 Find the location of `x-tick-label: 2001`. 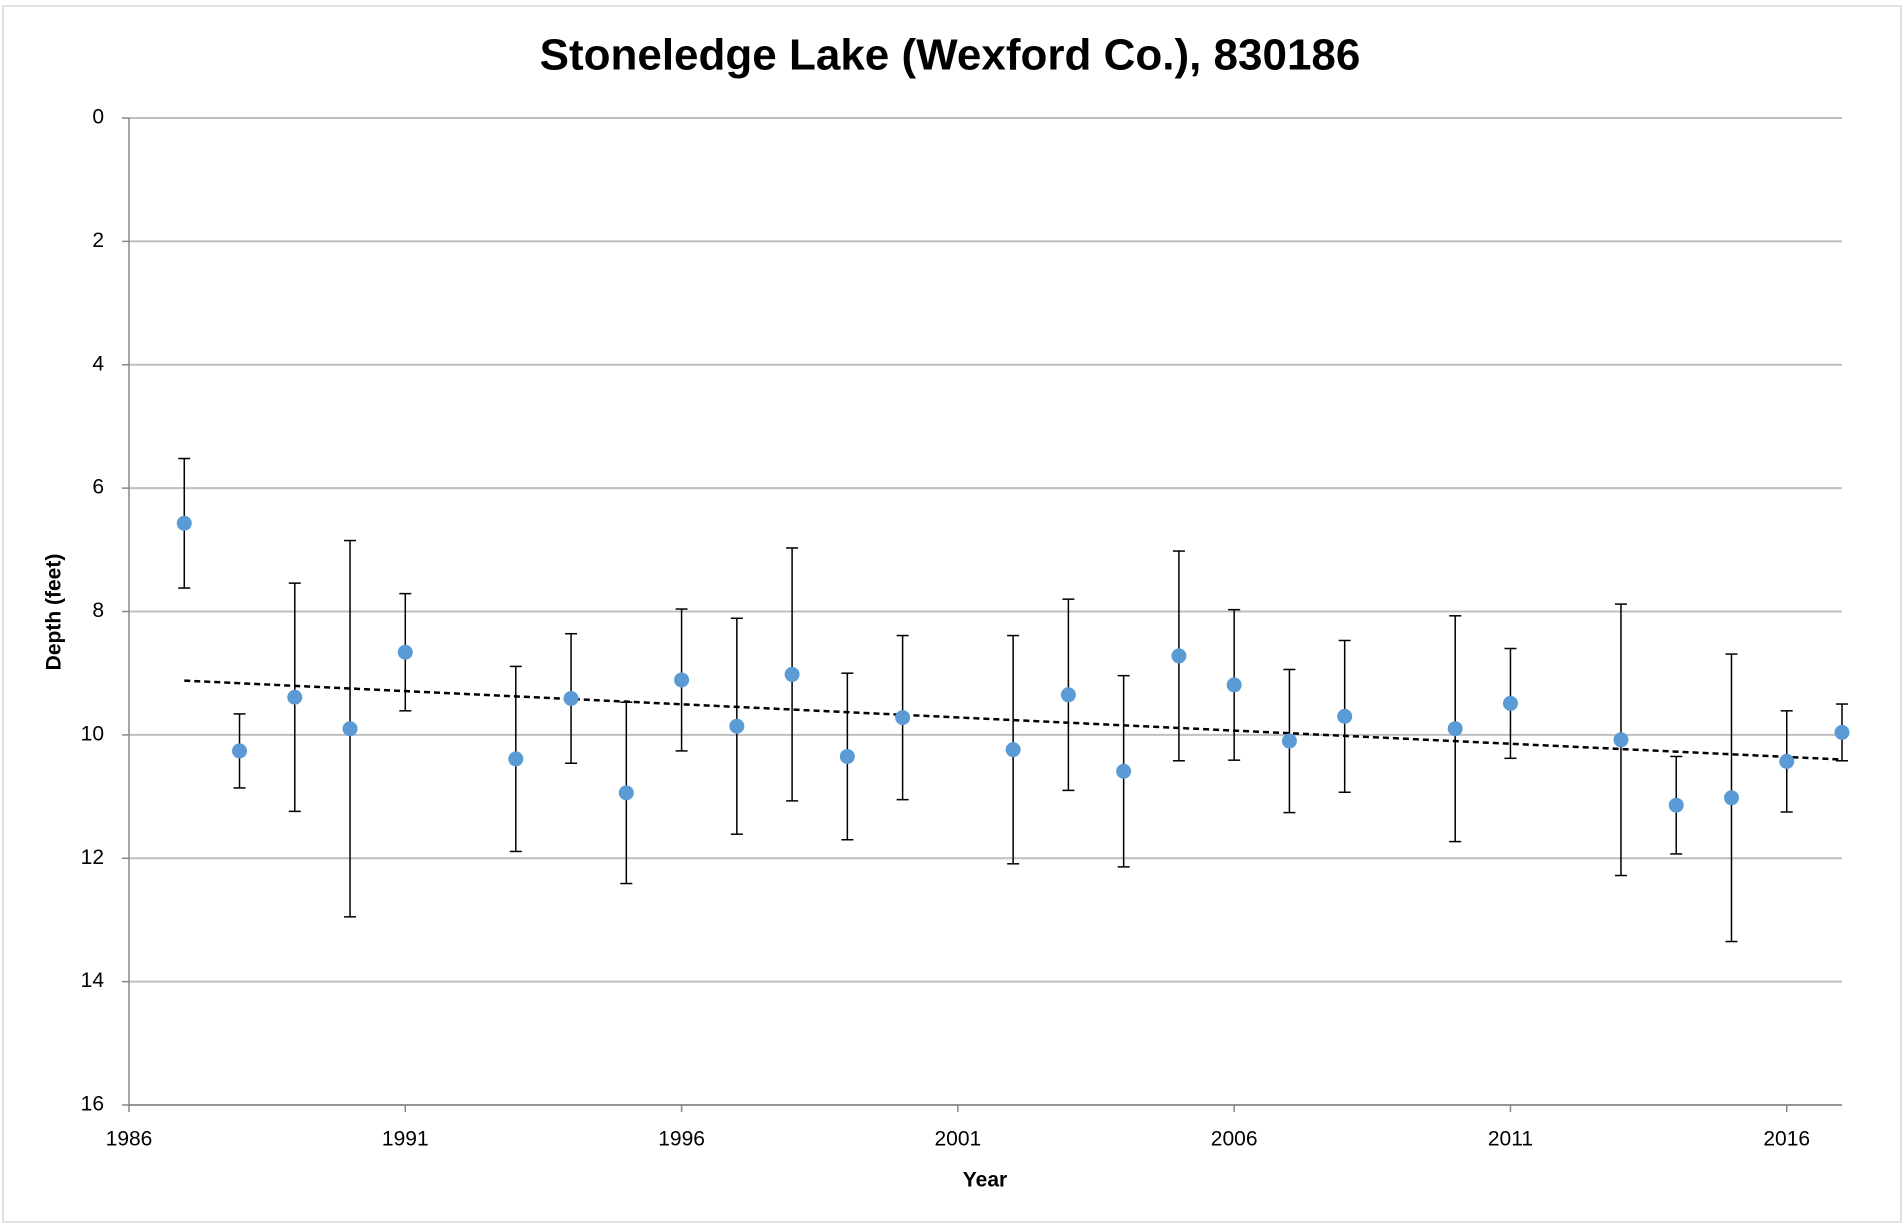

x-tick-label: 2001 is located at coordinates (958, 1139).